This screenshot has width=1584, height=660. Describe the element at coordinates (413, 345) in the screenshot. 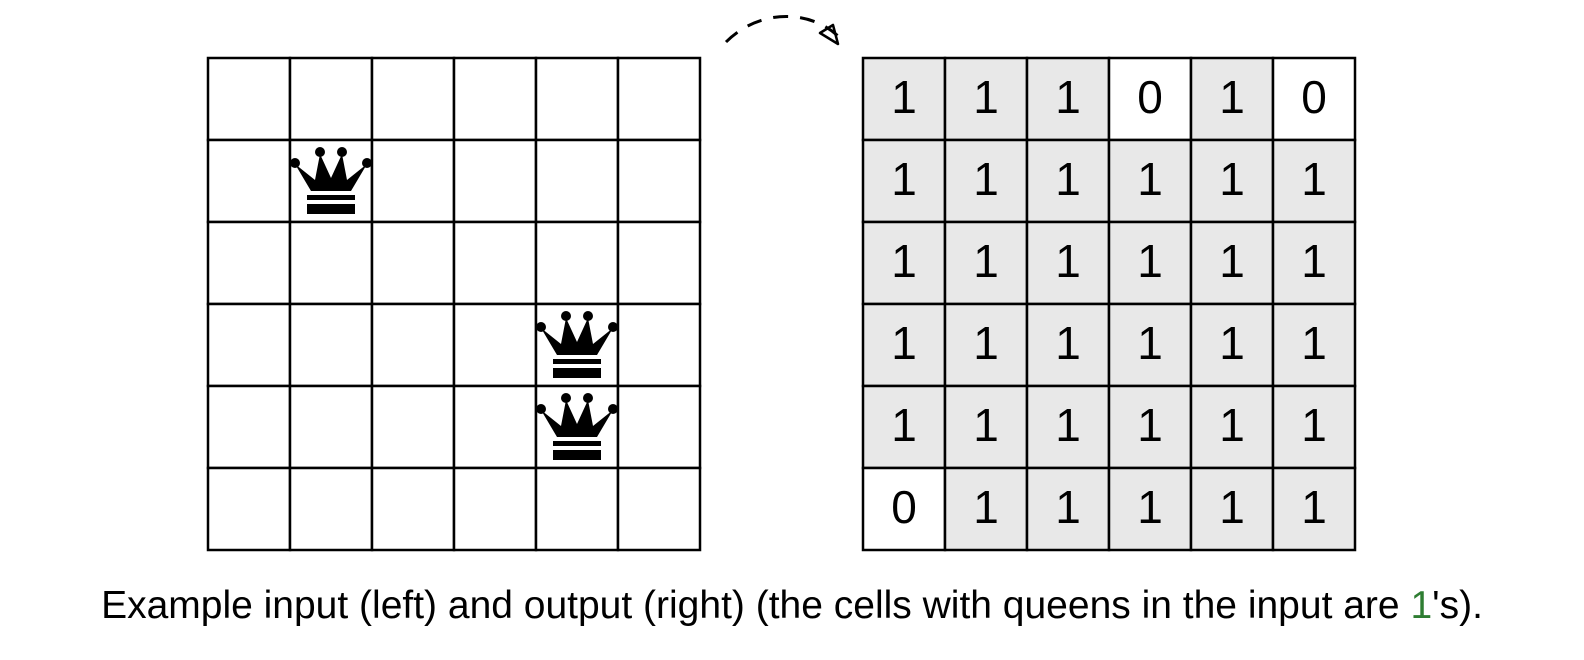

I see `input-cell-r3-c2` at that location.